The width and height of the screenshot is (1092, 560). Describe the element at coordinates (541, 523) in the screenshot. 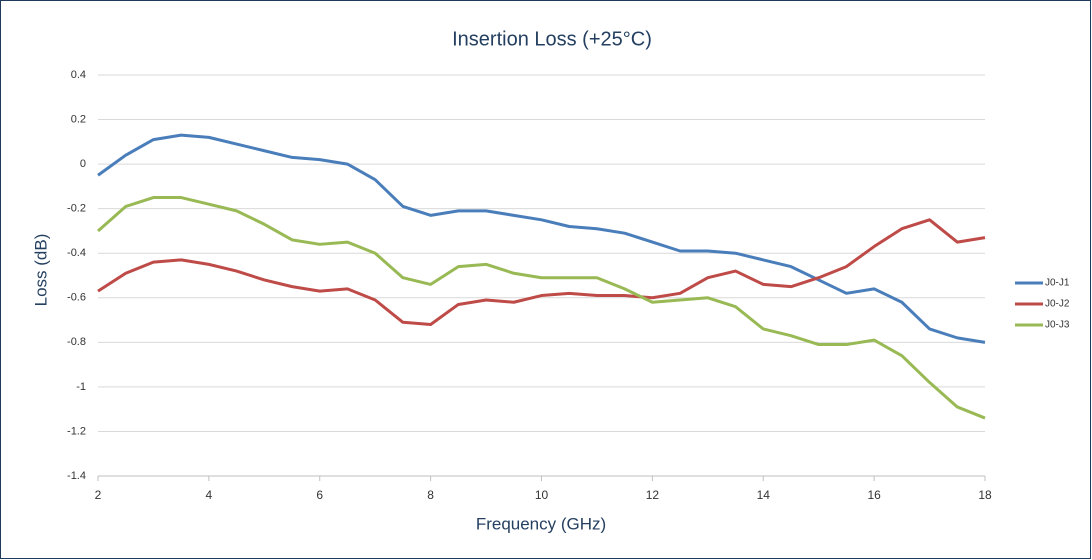

I see `x-axis-label: Frequency (GHz)` at that location.